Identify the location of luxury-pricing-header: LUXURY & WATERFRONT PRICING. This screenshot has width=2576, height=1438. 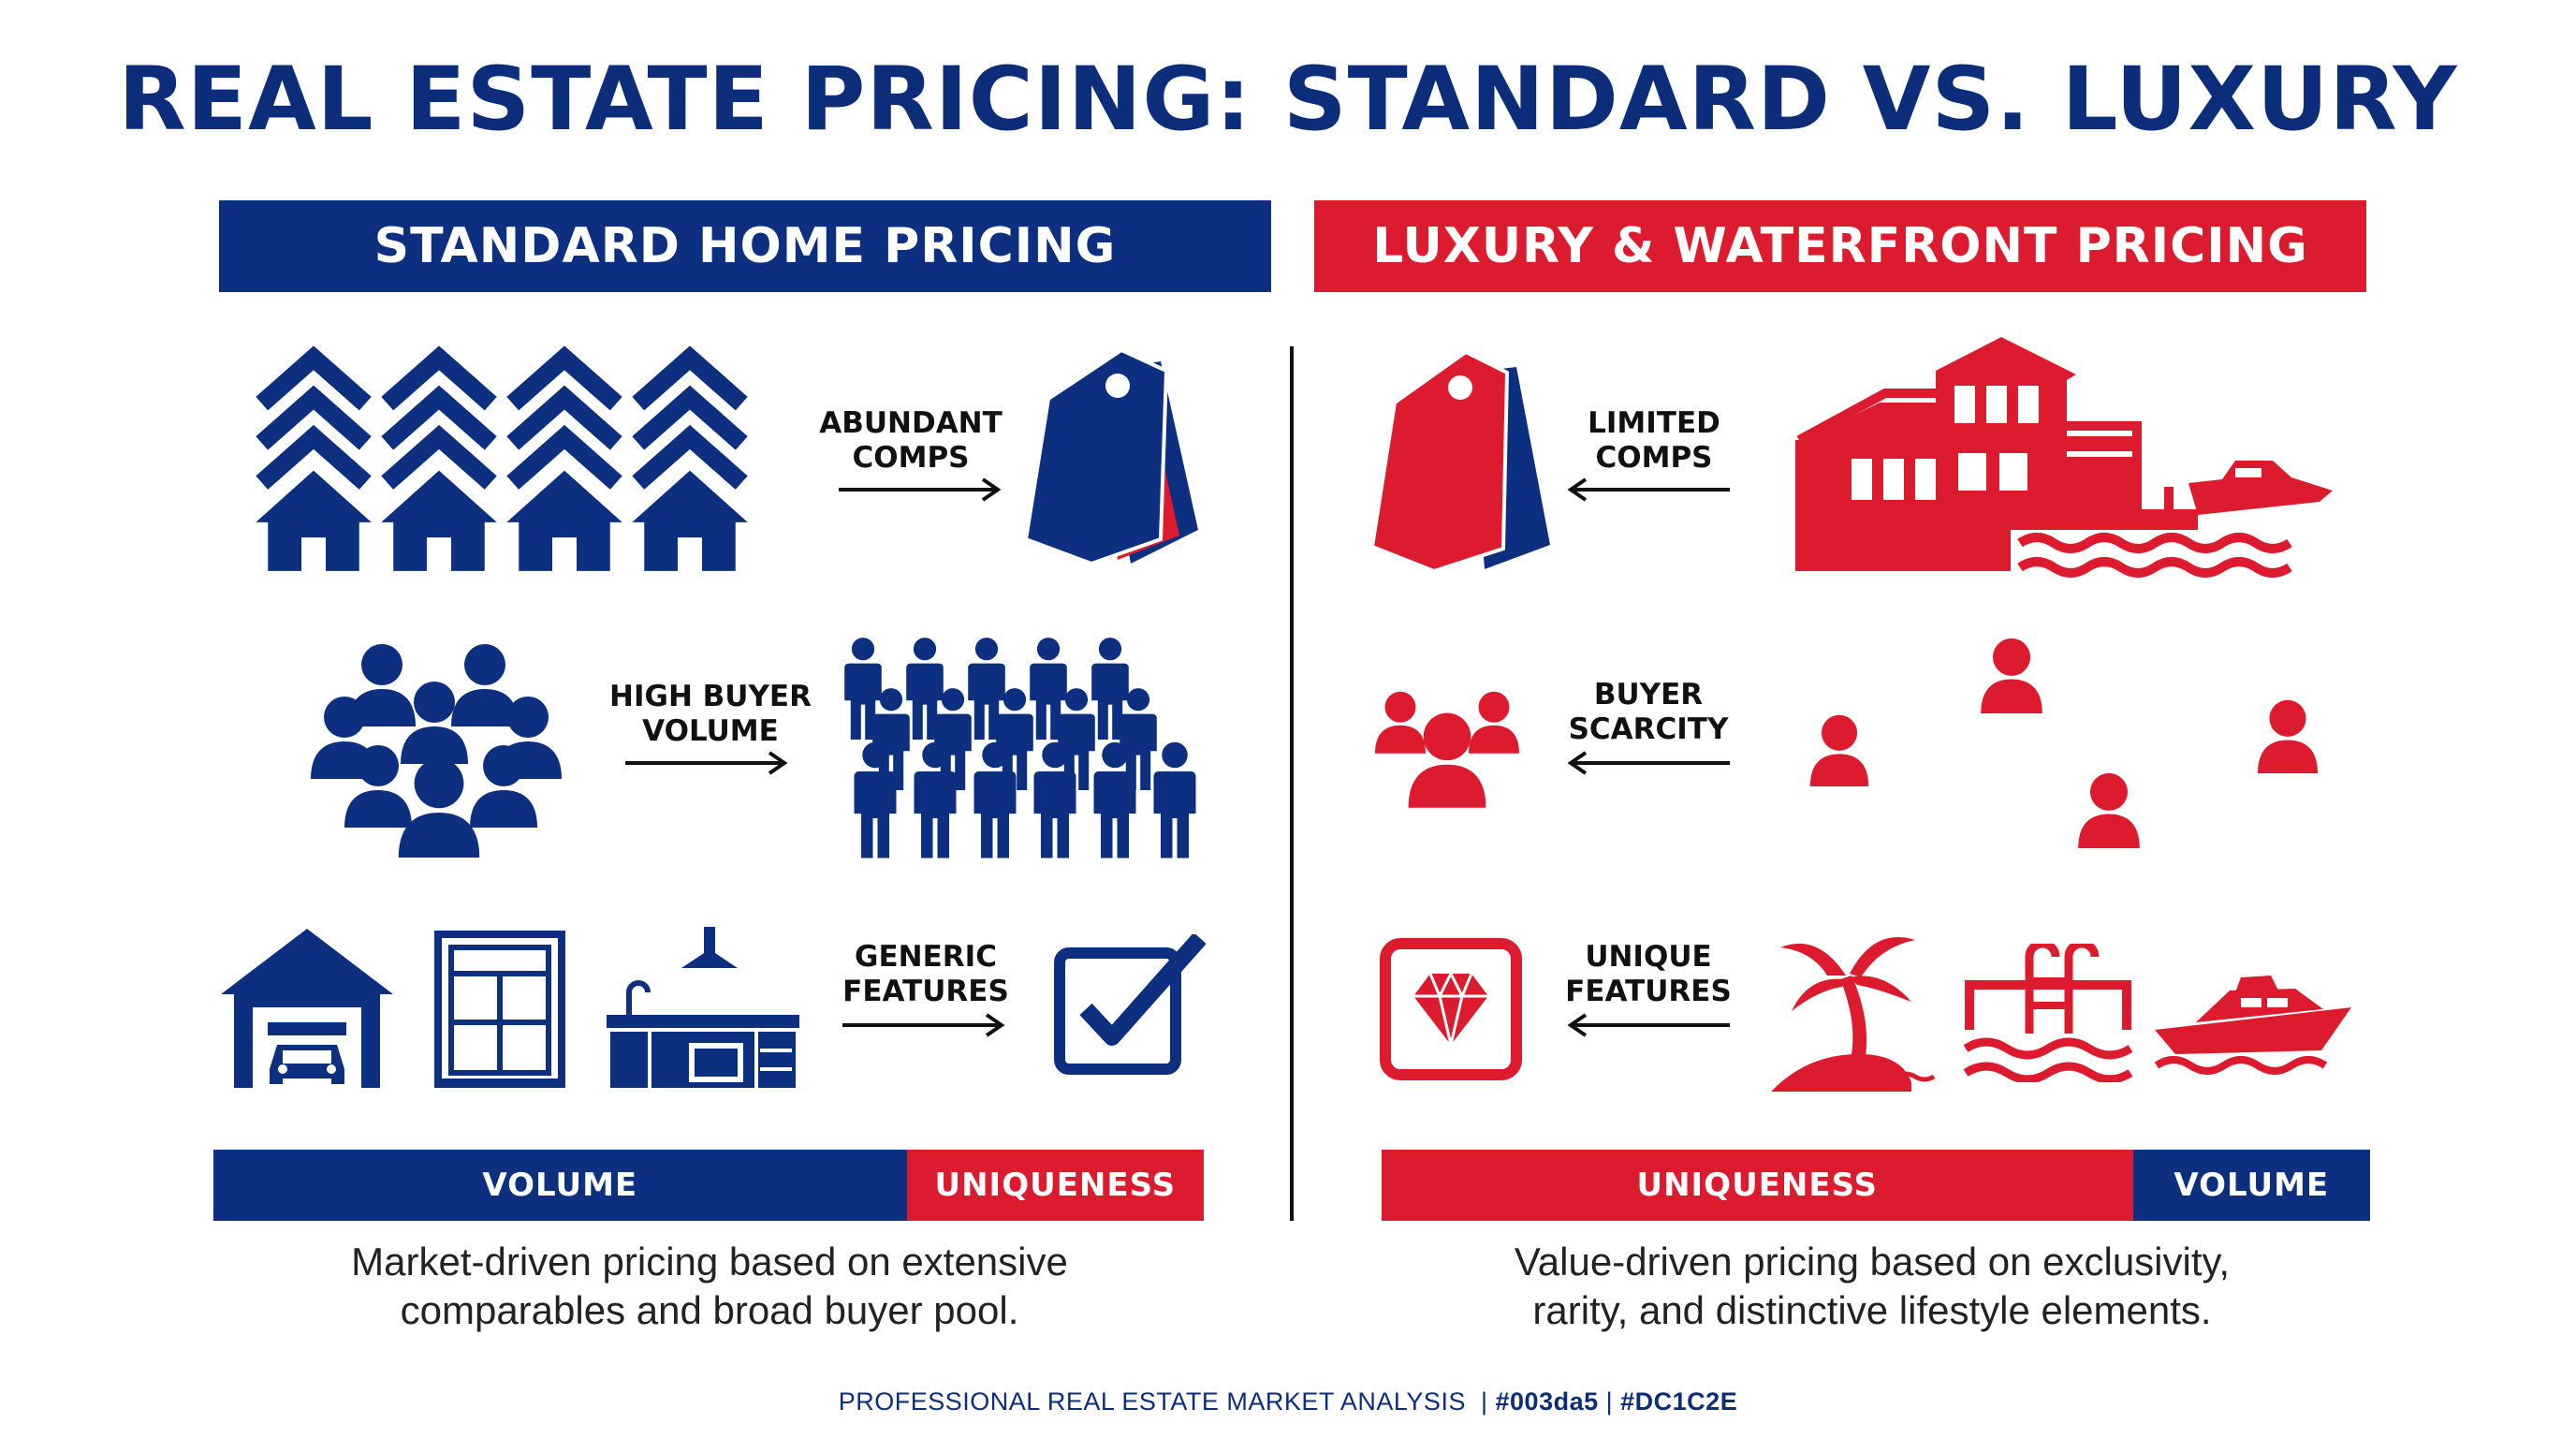
(1840, 246).